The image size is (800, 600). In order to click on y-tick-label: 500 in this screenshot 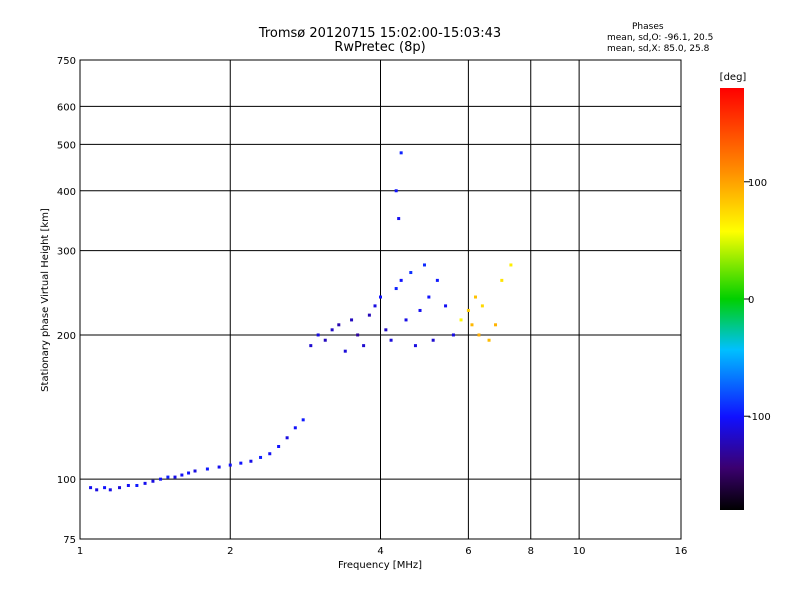, I will do `click(66, 145)`.